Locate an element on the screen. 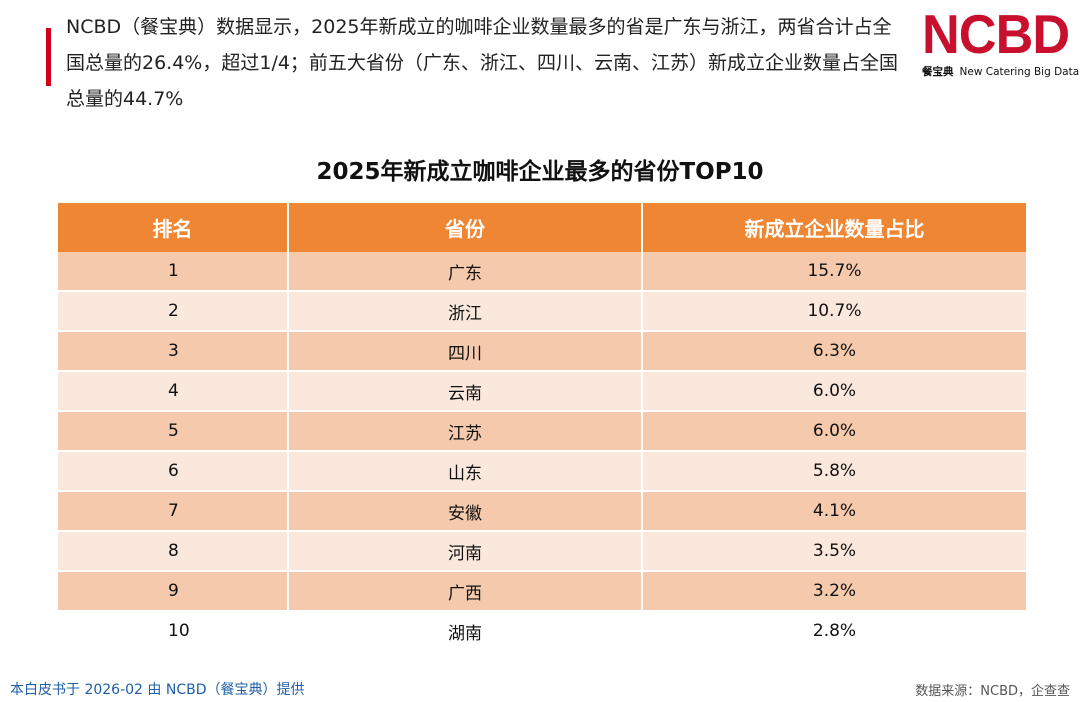 The height and width of the screenshot is (702, 1080). table-row: 5 江苏 6.0% is located at coordinates (542, 431).